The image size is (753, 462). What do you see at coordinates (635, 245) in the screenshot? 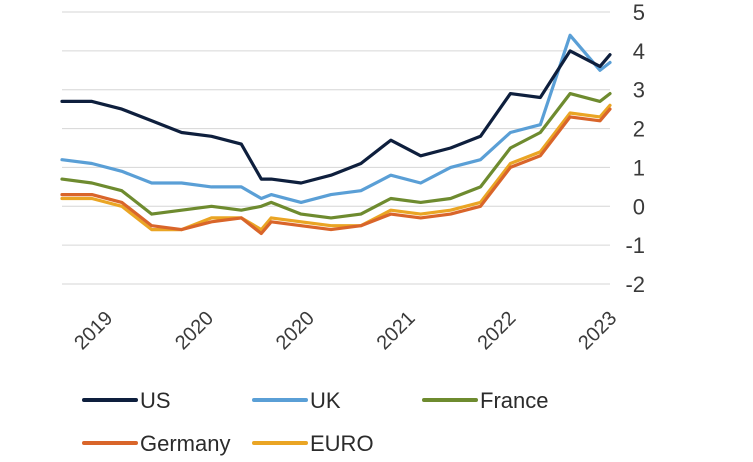
I see `y-tick-label: -1` at bounding box center [635, 245].